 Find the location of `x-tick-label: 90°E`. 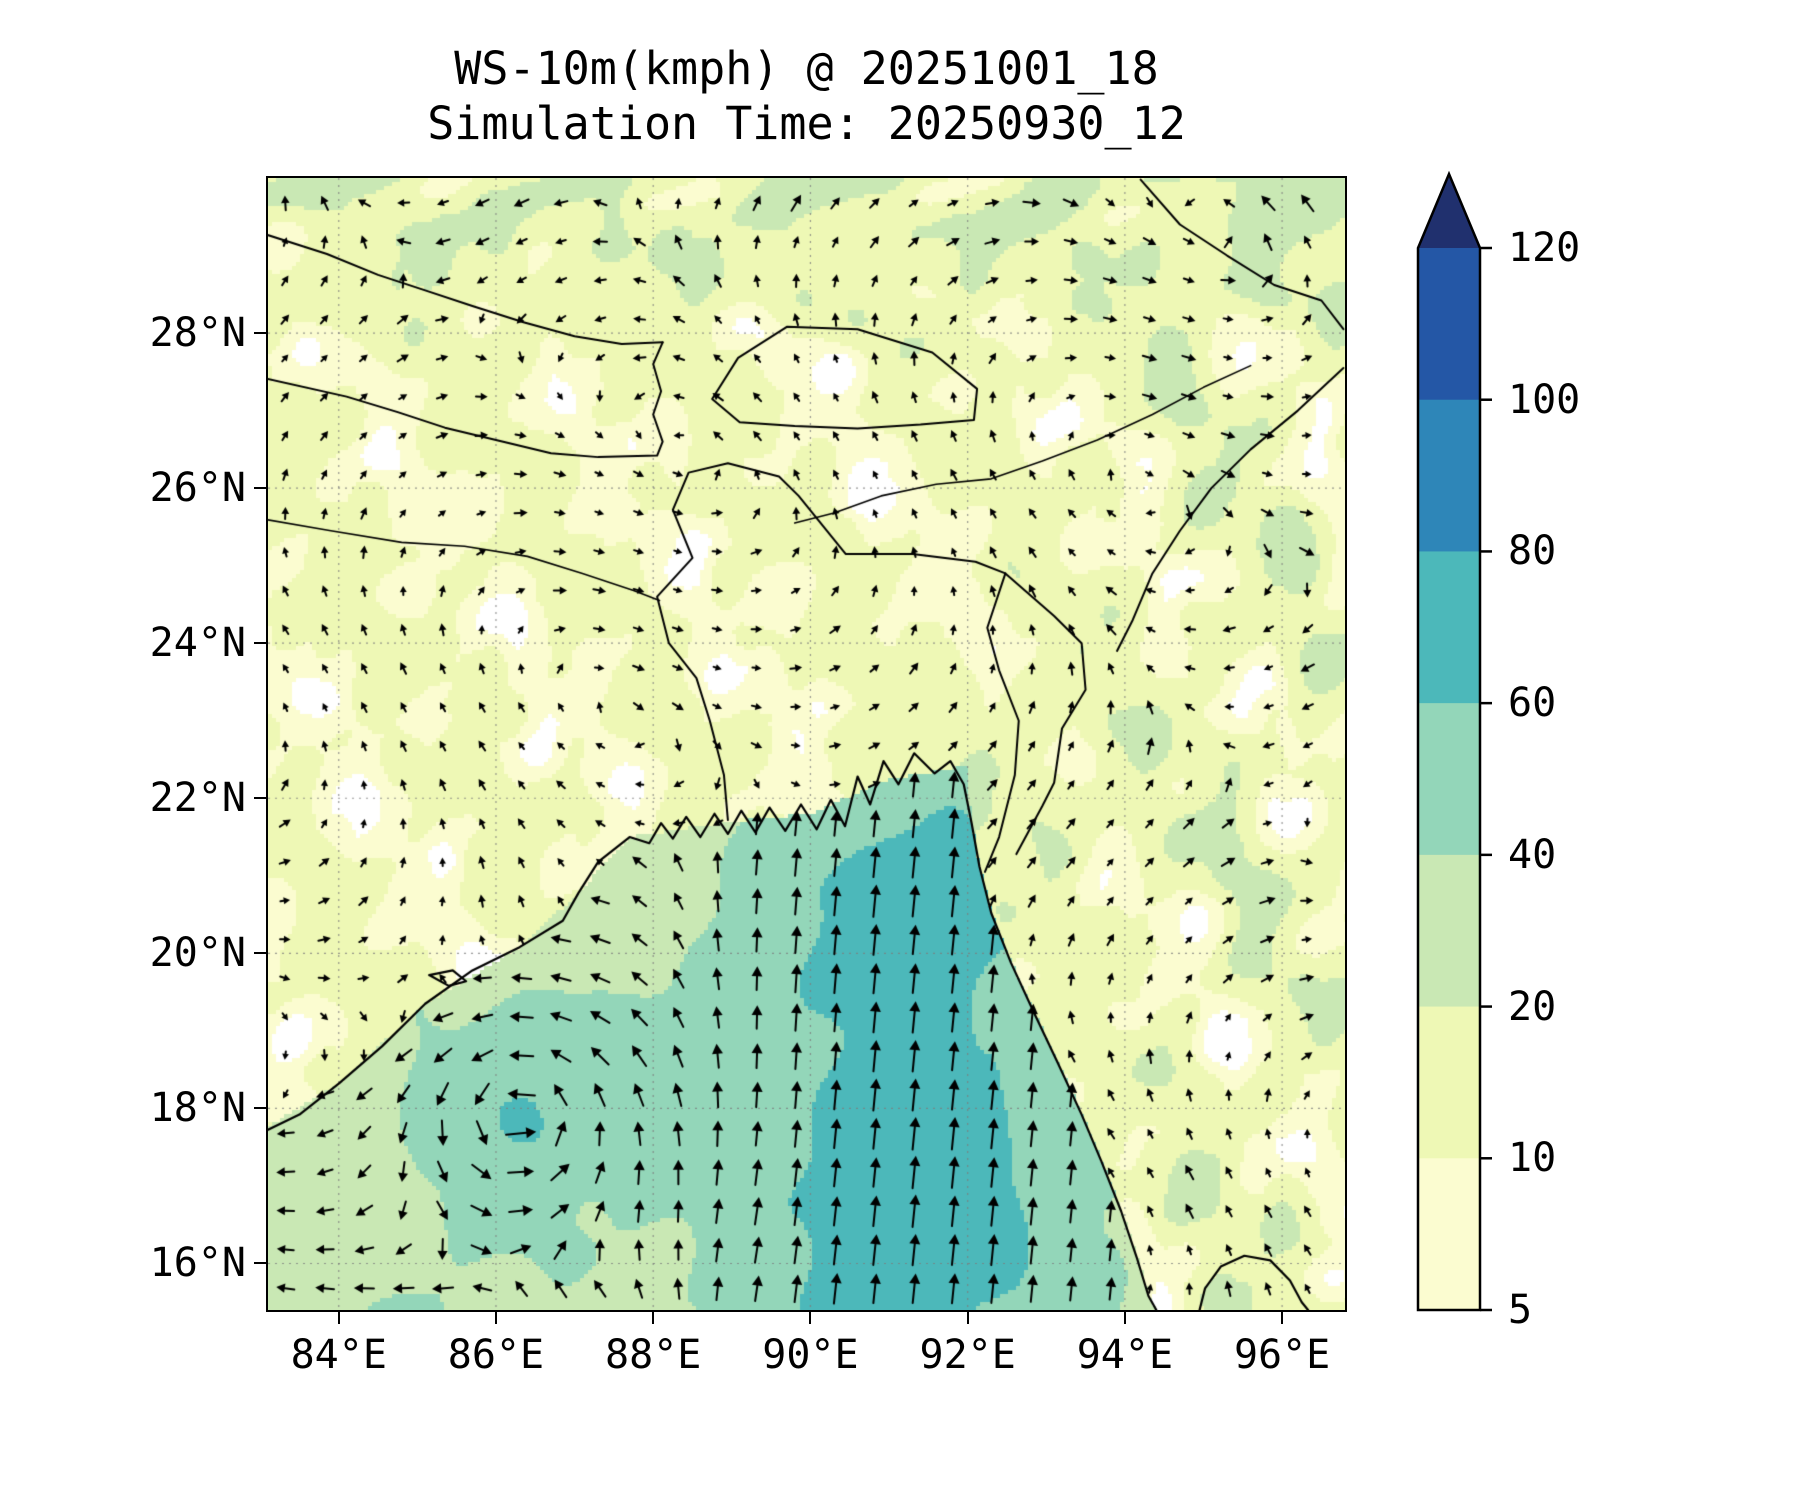

x-tick-label: 90°E is located at coordinates (810, 1355).